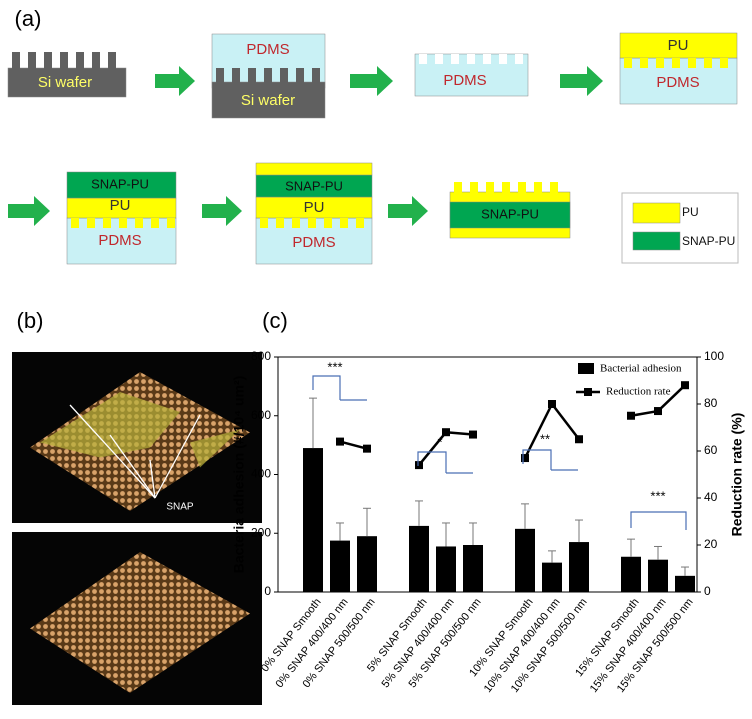 Image resolution: width=752 pixels, height=719 pixels. Describe the element at coordinates (120, 205) in the screenshot. I see `label: PU` at that location.